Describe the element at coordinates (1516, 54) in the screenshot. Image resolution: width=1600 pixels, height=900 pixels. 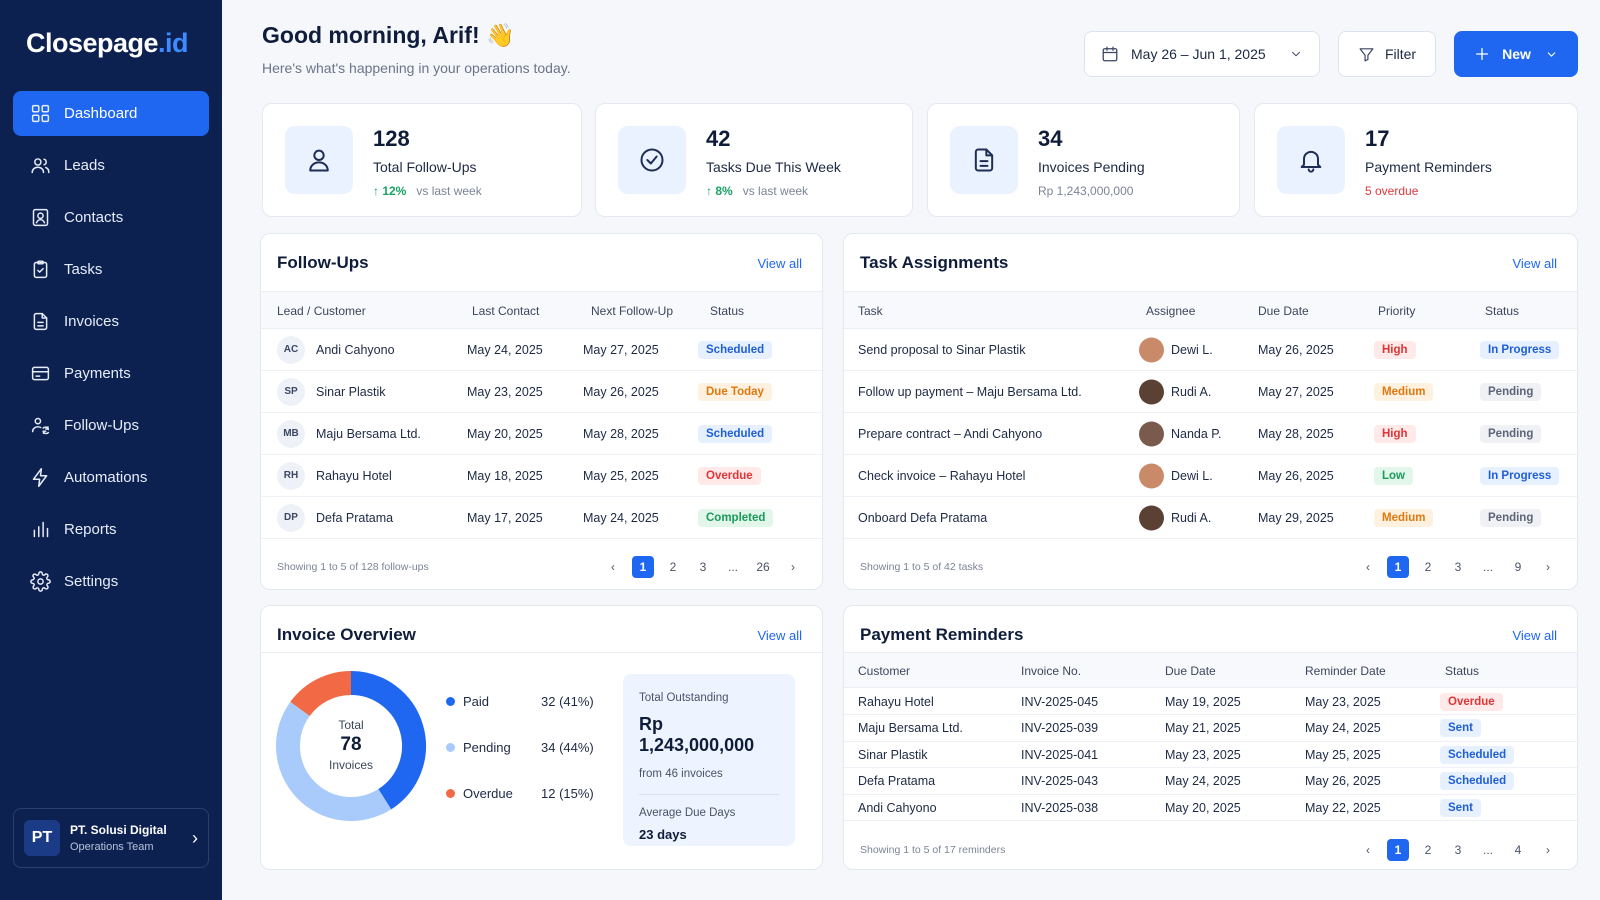
I see `new-button: New` at that location.